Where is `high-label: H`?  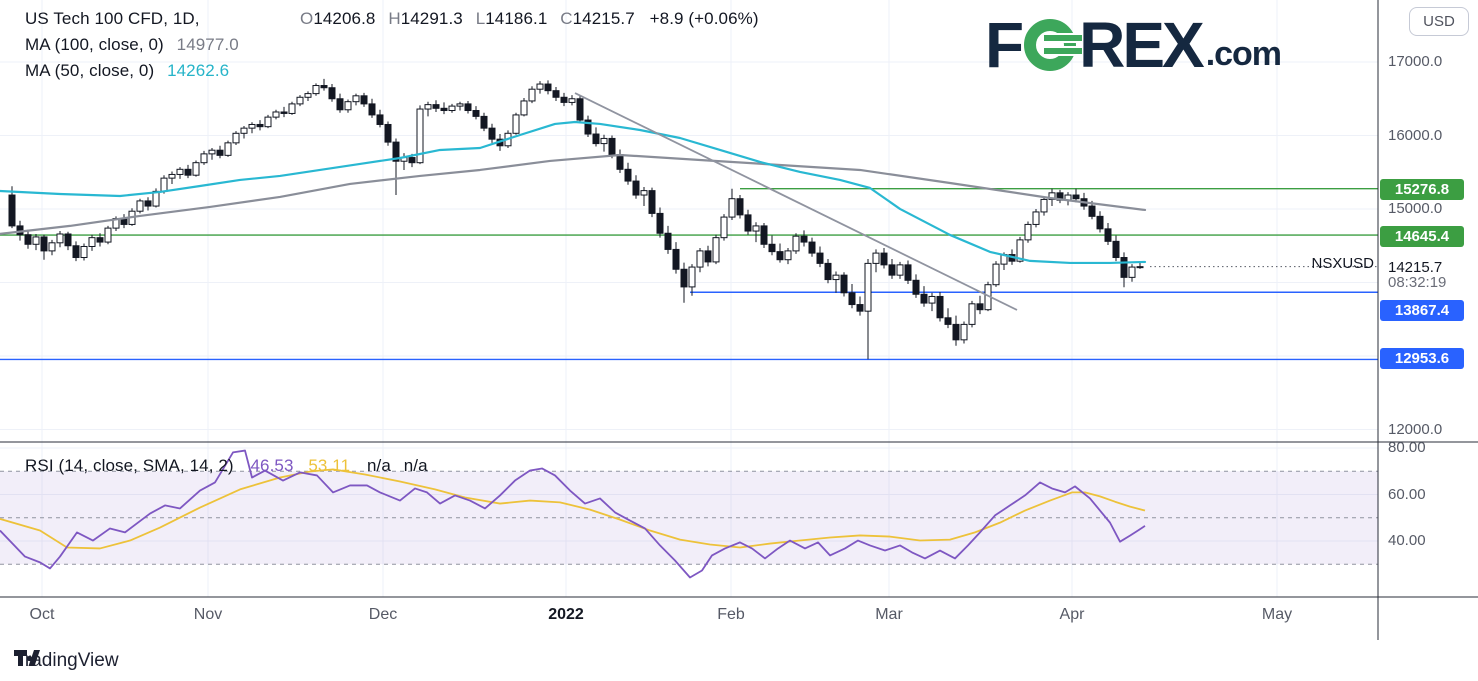 high-label: H is located at coordinates (394, 18).